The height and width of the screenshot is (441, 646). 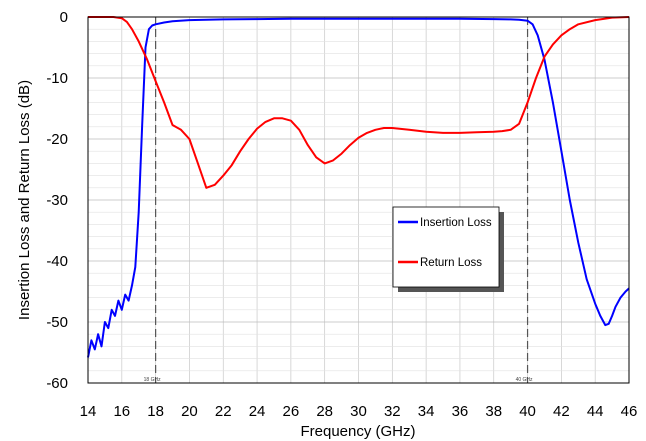 What do you see at coordinates (527, 411) in the screenshot?
I see `x-tick-label: 40` at bounding box center [527, 411].